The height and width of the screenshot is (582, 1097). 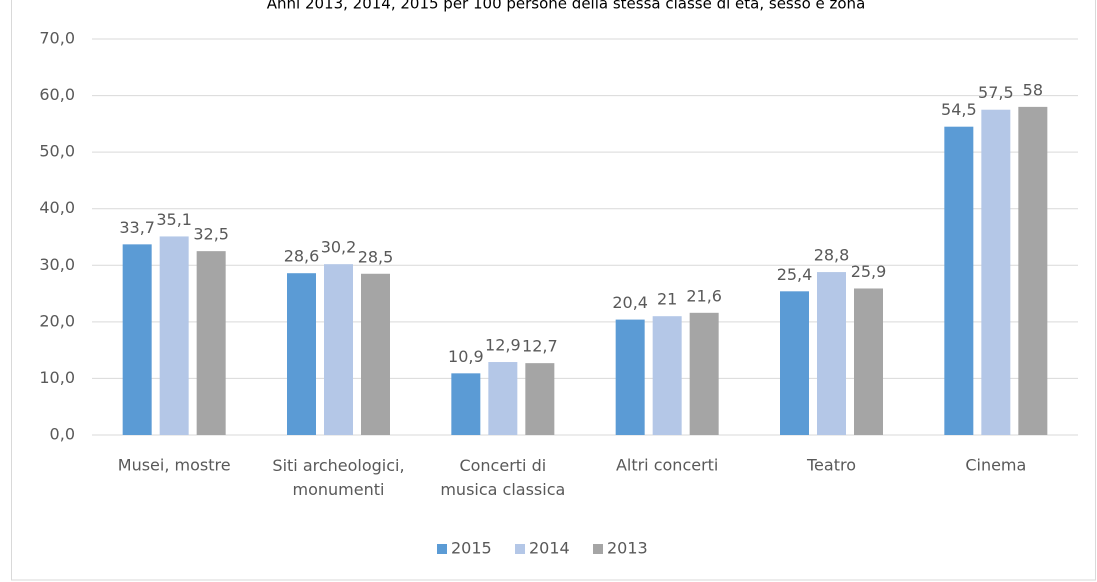 I want to click on value-label: 20,4, so click(x=630, y=302).